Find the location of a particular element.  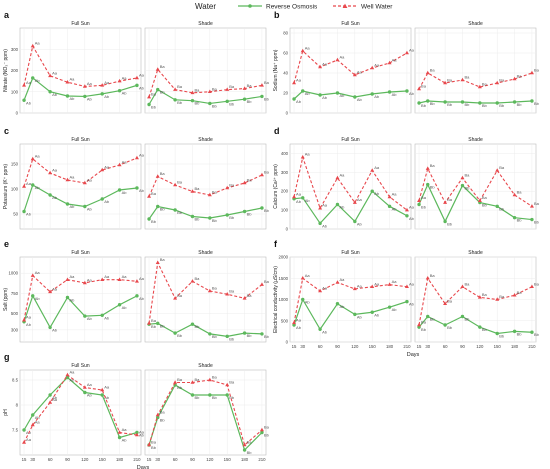

y-tick-label: 0 is located at coordinates (287, 342).